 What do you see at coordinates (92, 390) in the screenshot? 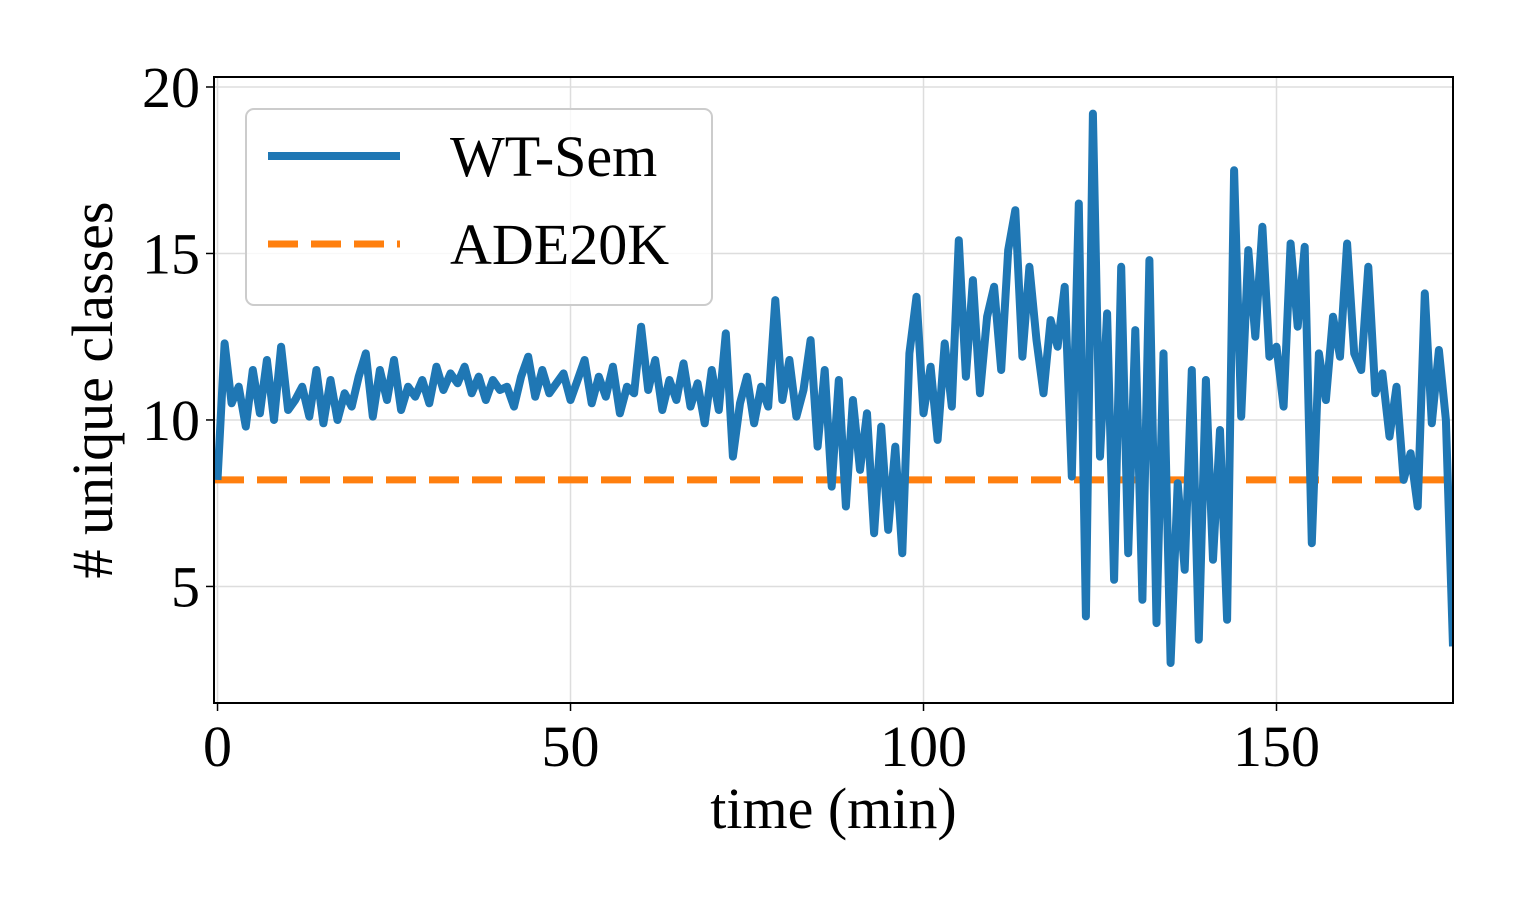
I see `y-axis-label: # unique classes` at bounding box center [92, 390].